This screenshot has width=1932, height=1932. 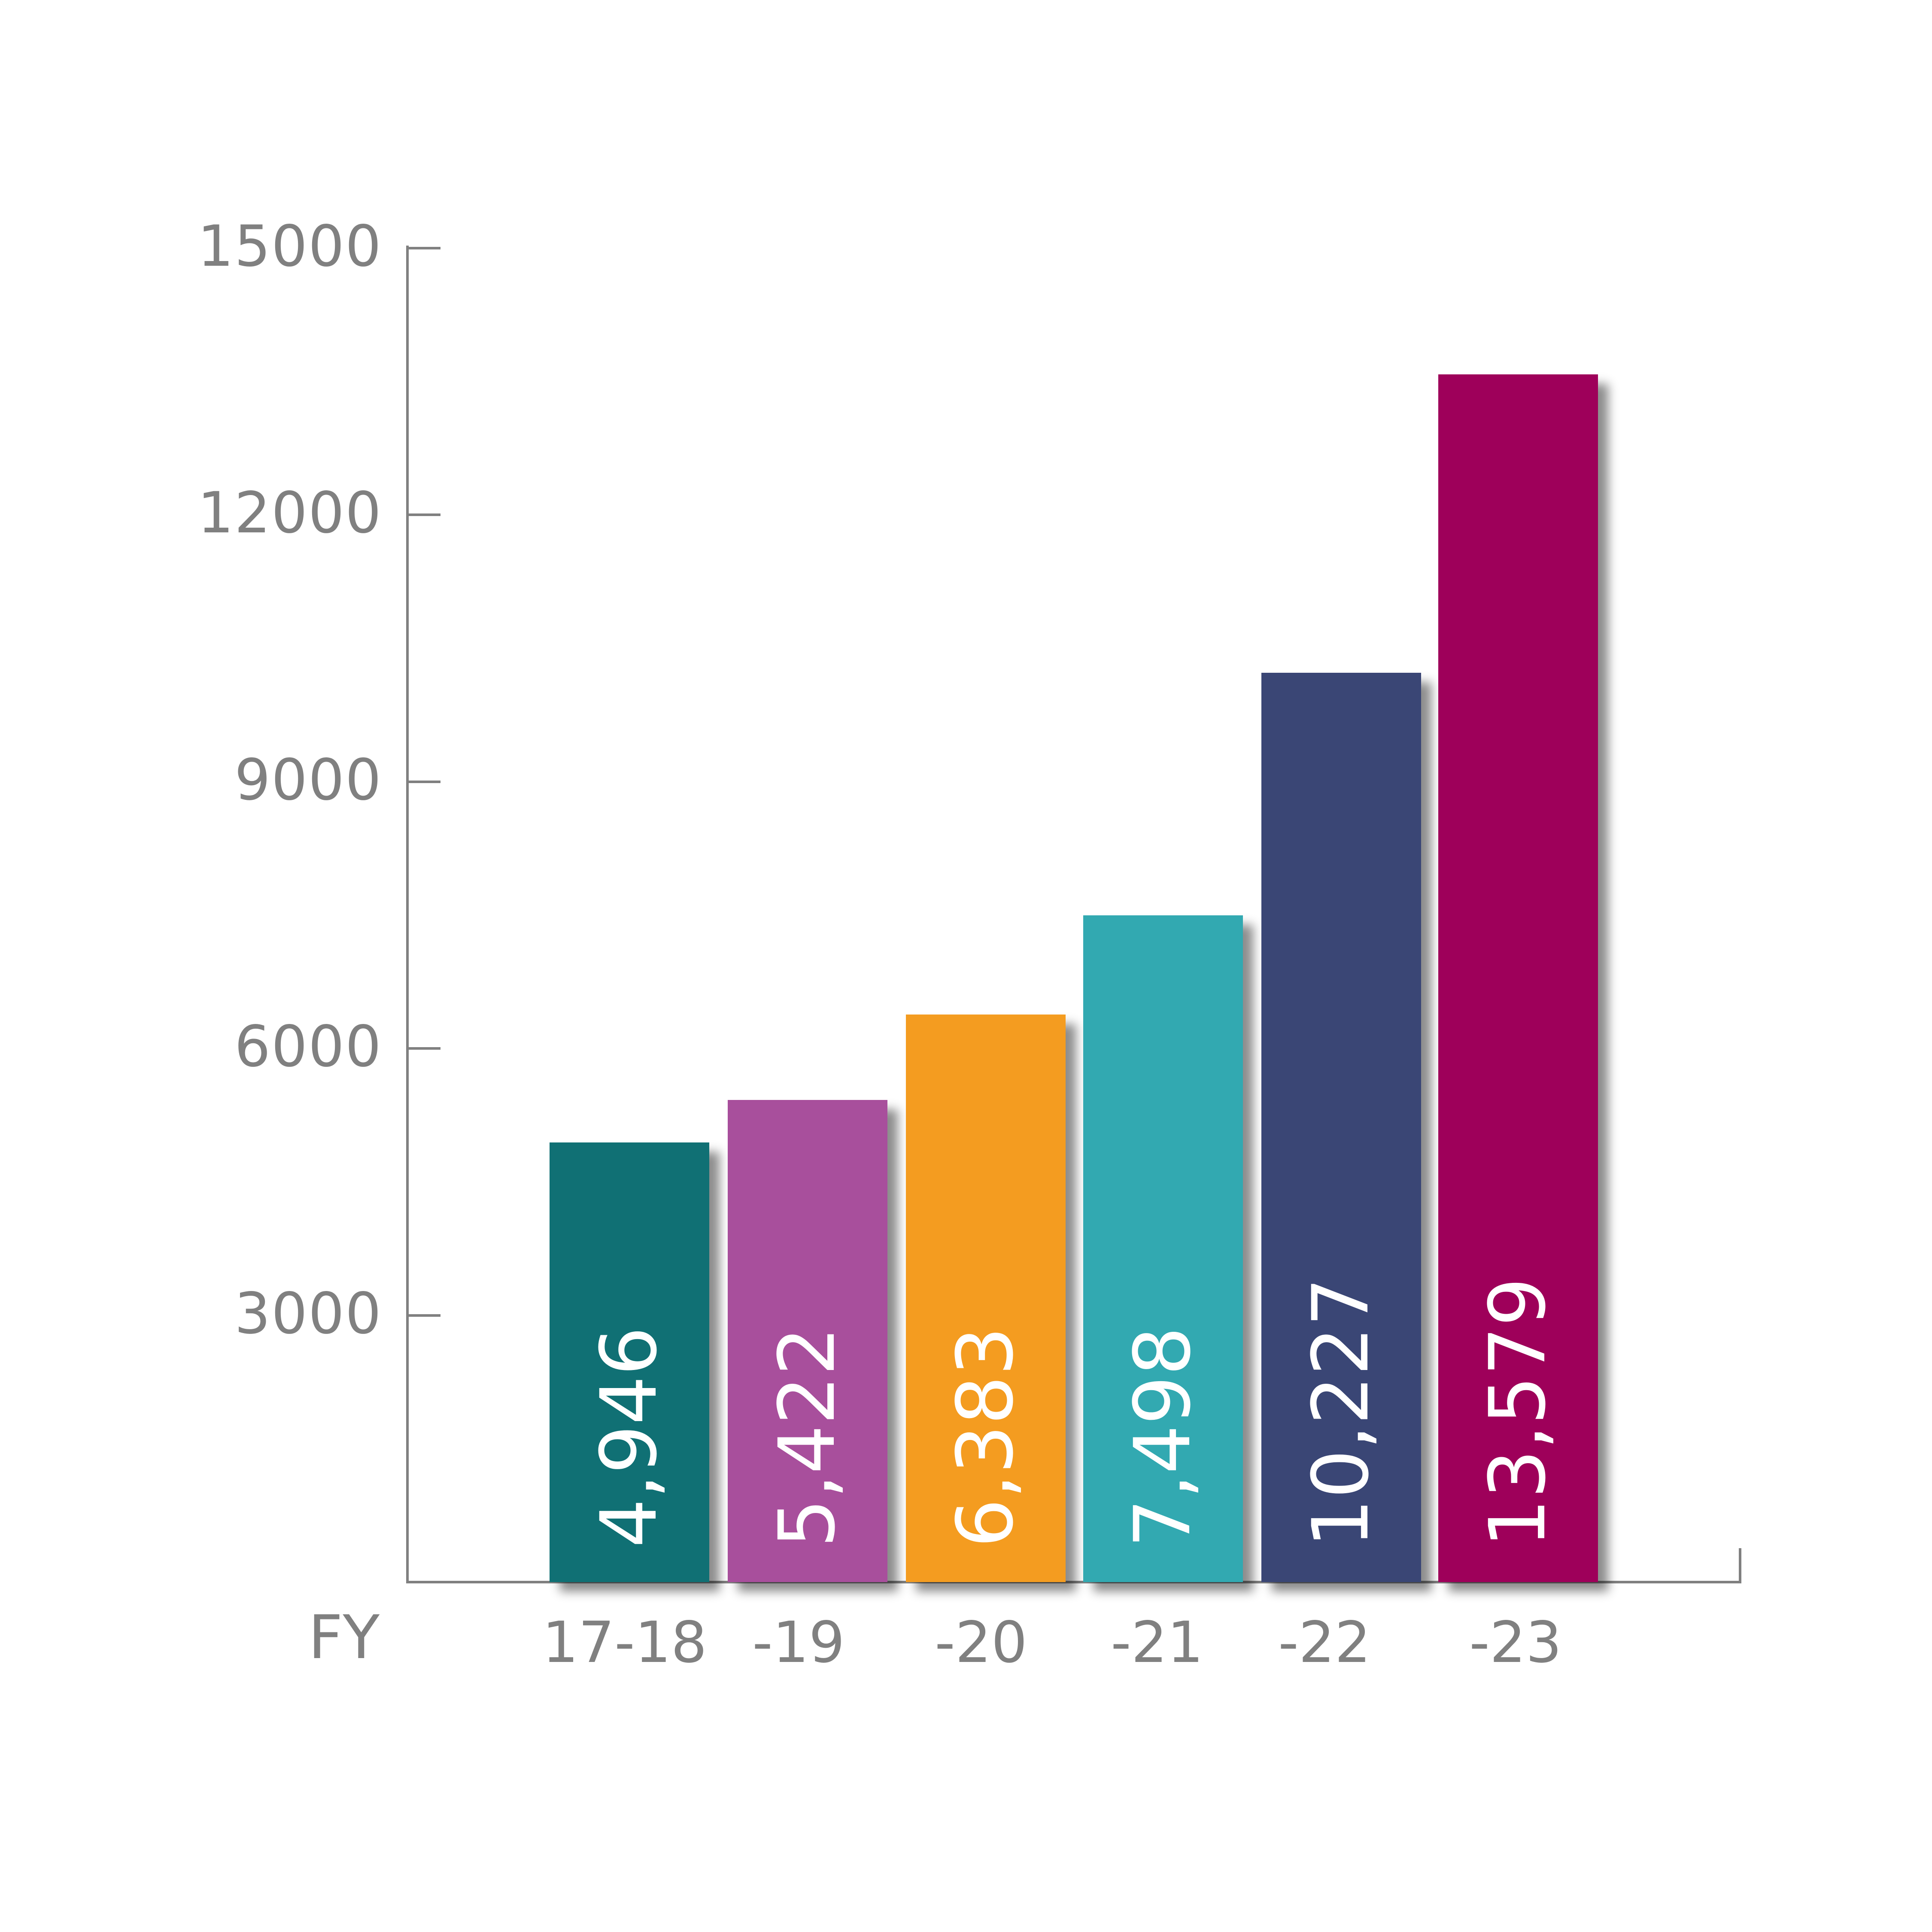 I want to click on bar-value-label: 13,579, so click(x=1518, y=1412).